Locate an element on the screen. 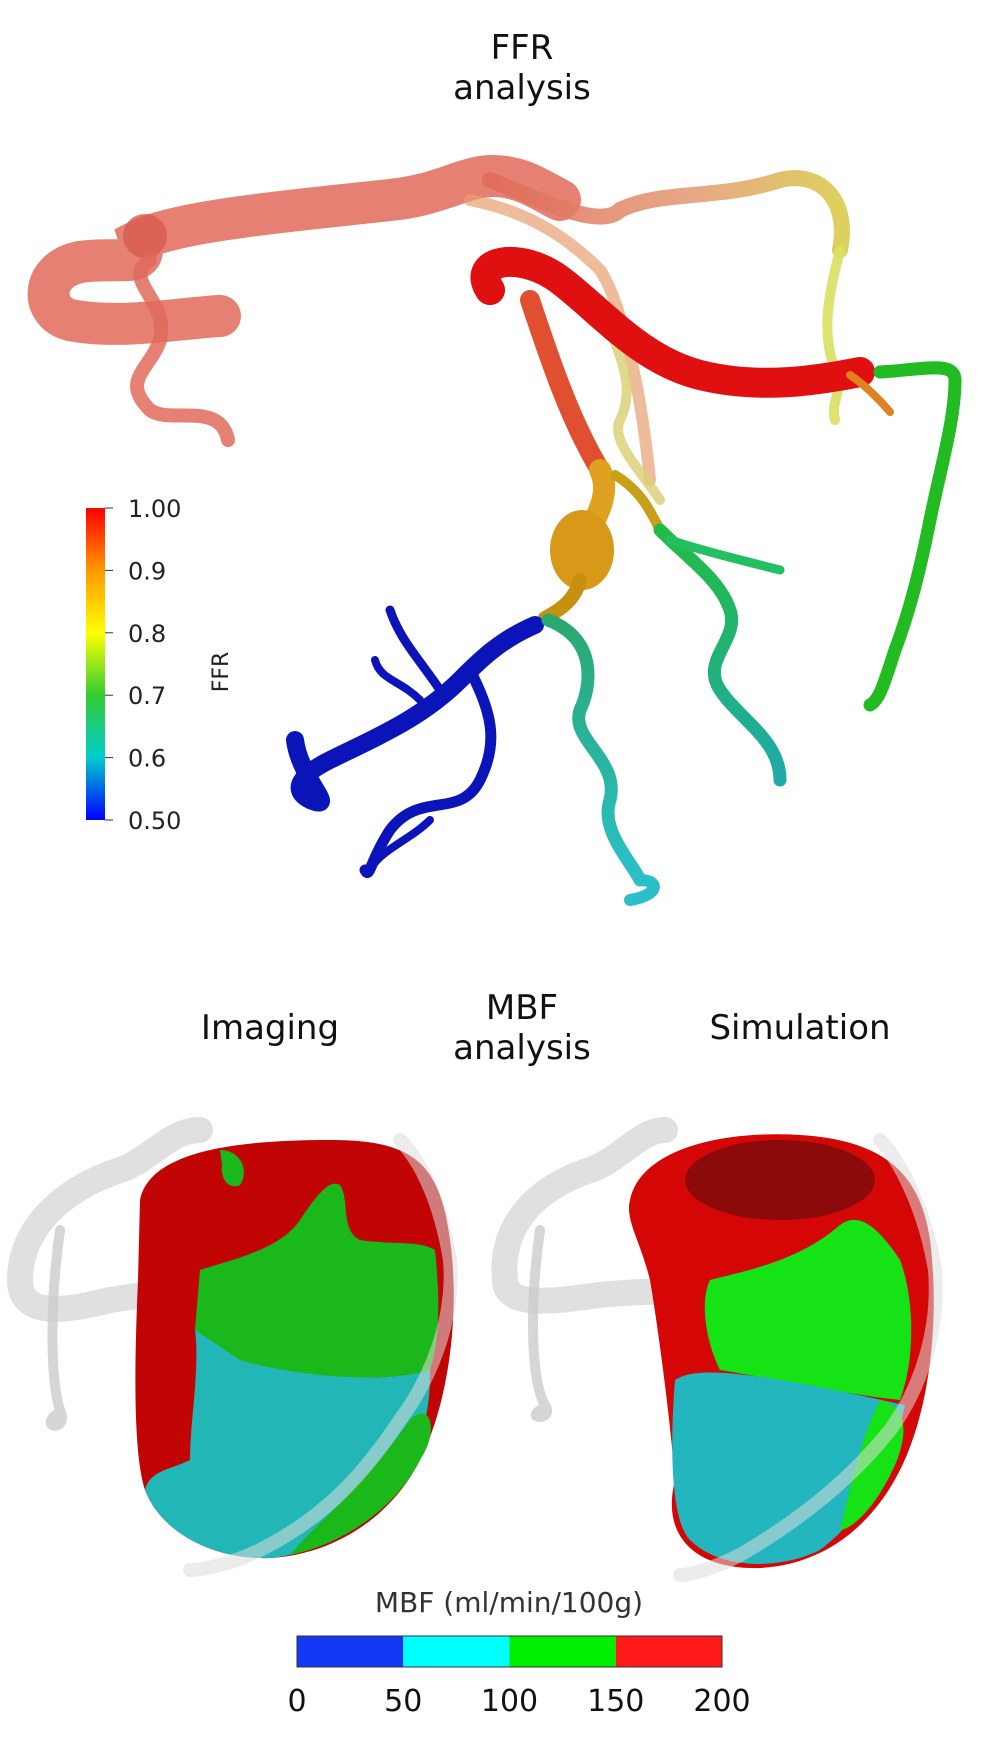 The width and height of the screenshot is (1004, 1748). lm-to-lad is located at coordinates (565, 385).